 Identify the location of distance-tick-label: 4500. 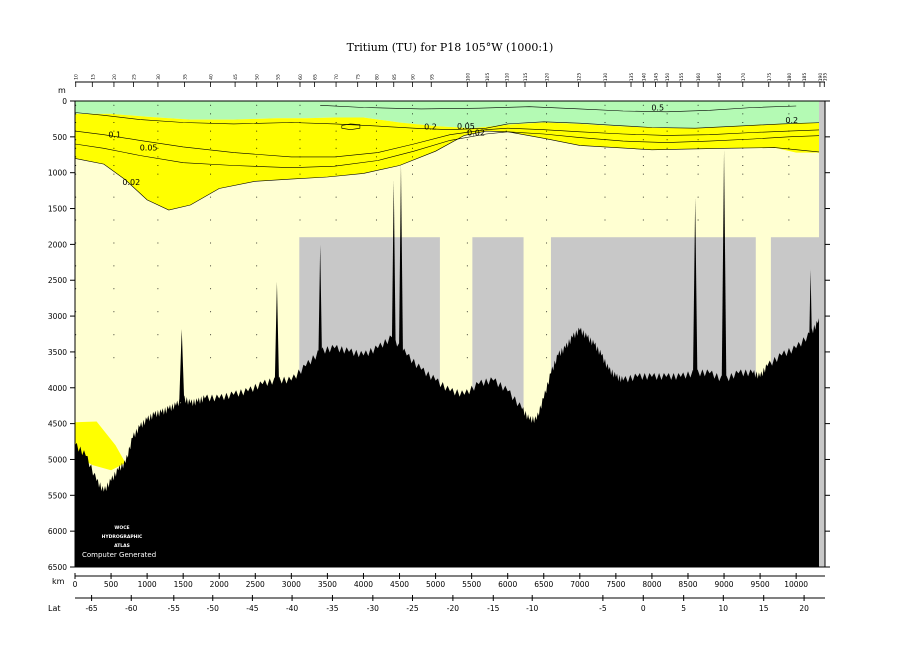
(399, 584).